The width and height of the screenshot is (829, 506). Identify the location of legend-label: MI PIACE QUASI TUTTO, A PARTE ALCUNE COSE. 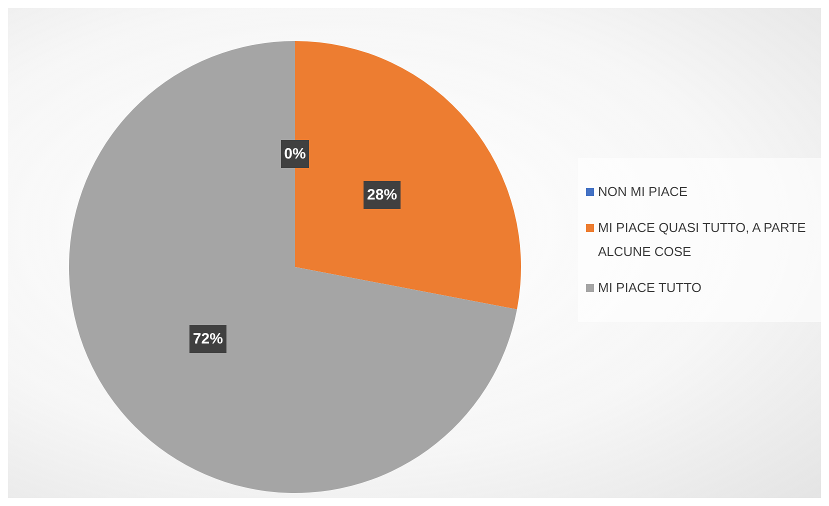
(702, 240).